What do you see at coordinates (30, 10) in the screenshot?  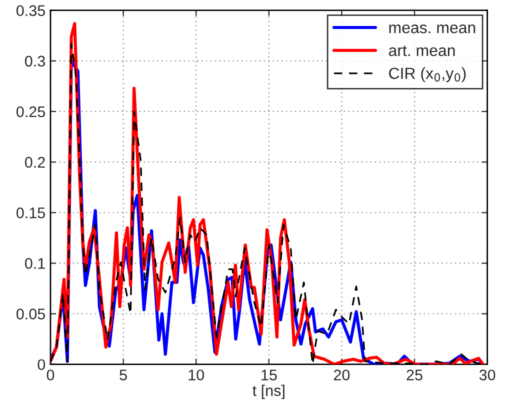 I see `y-tick-label: 0.35` at bounding box center [30, 10].